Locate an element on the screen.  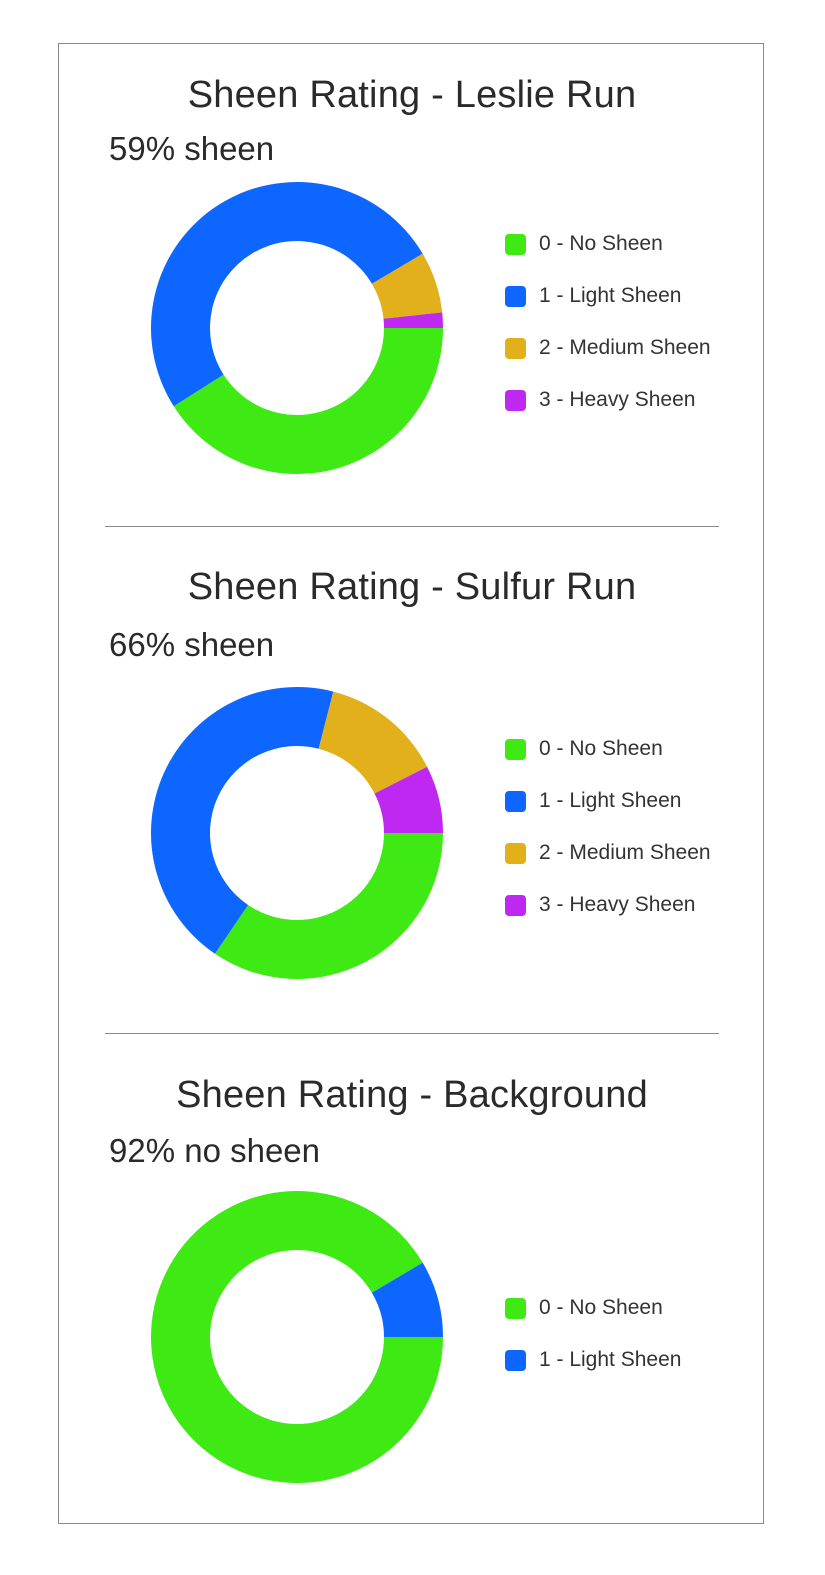
chart-title: Sheen Rating - Sulfur Run is located at coordinates (412, 587).